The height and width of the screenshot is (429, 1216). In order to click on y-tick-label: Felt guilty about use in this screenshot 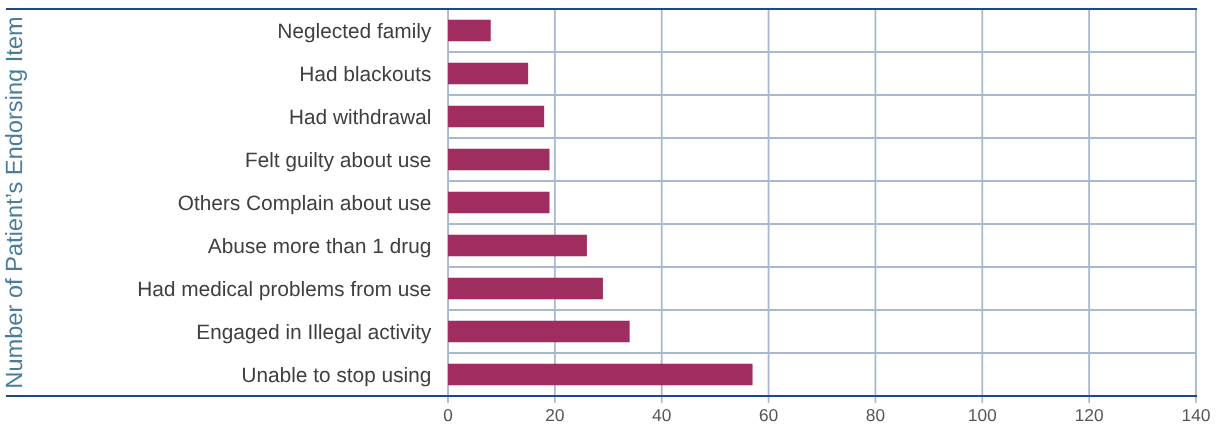, I will do `click(338, 161)`.